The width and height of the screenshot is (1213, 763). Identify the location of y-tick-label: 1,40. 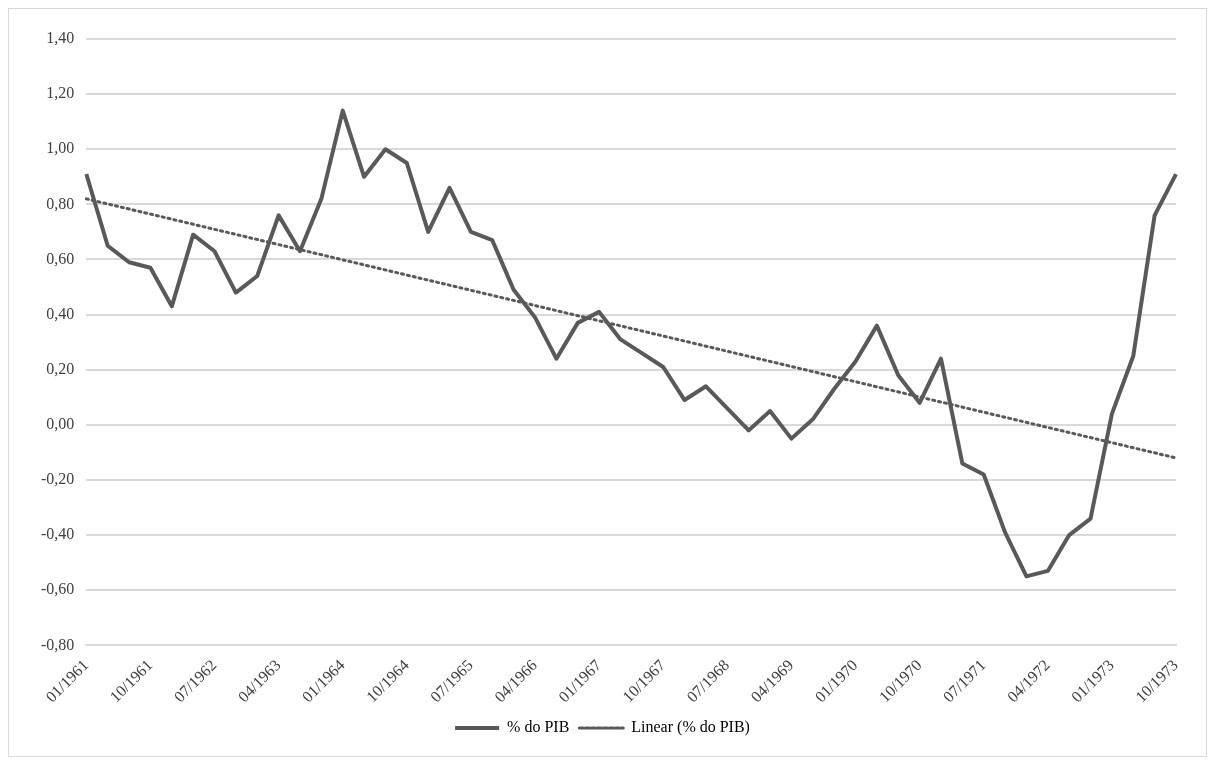
(60, 38).